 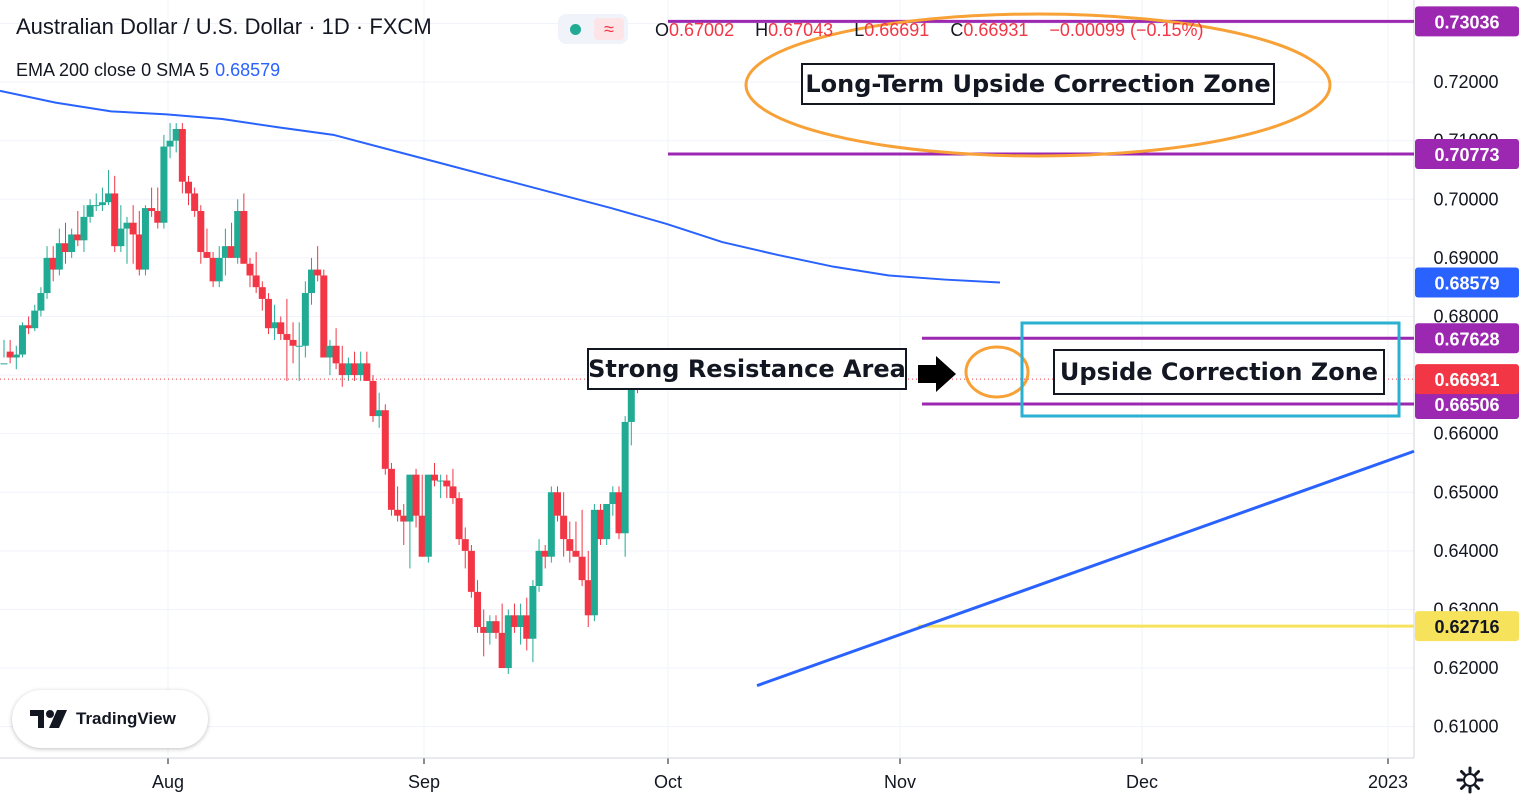 What do you see at coordinates (1465, 258) in the screenshot?
I see `y-tick-label: 0.69000` at bounding box center [1465, 258].